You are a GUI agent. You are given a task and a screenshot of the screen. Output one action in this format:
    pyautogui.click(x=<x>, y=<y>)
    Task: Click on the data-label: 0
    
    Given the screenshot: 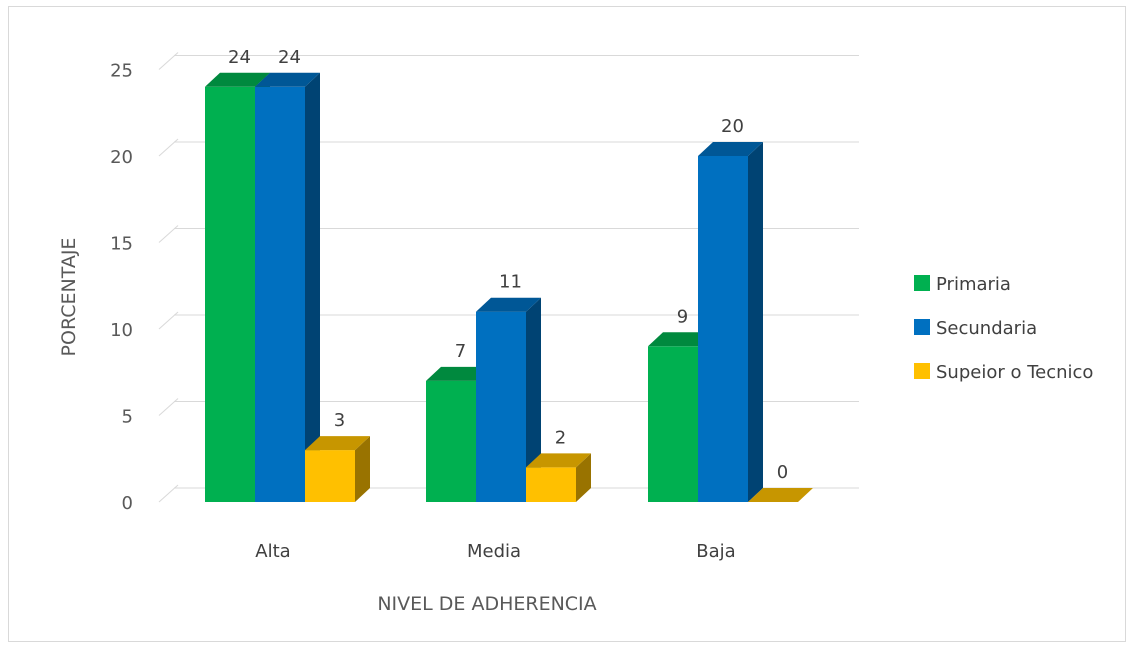 What is the action you would take?
    pyautogui.click(x=782, y=472)
    